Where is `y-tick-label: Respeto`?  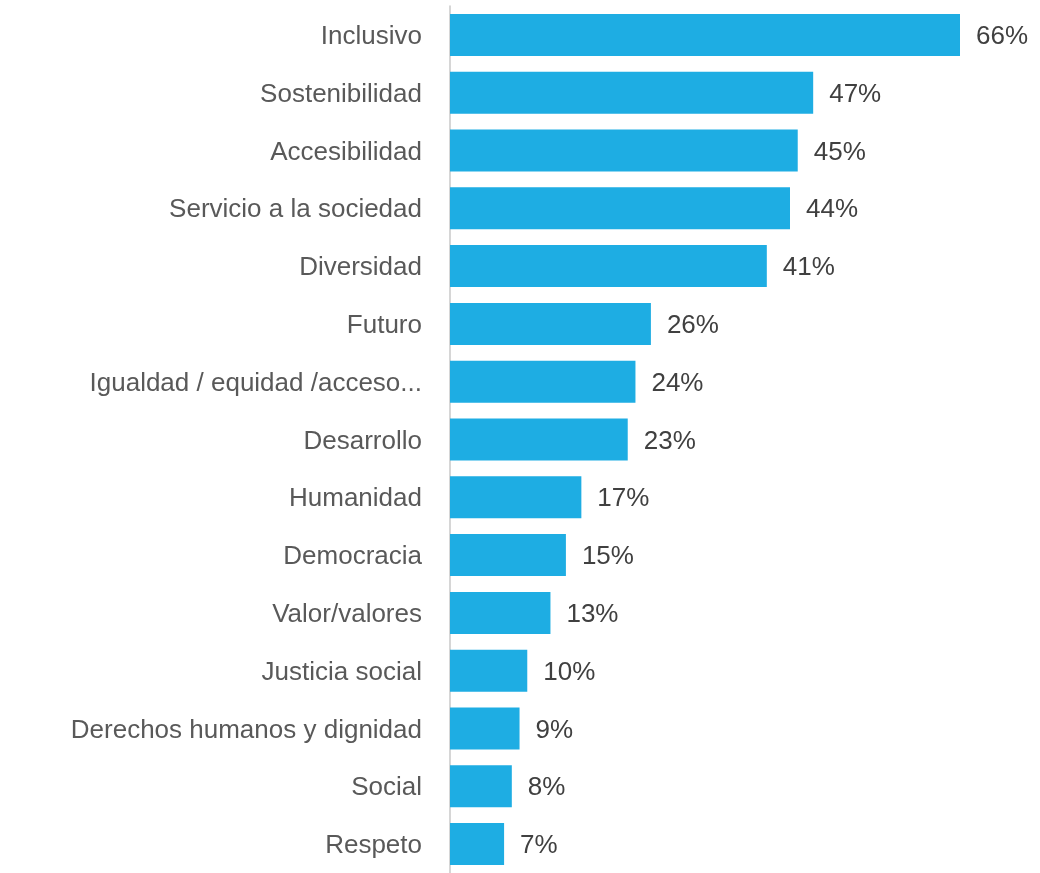
y-tick-label: Respeto is located at coordinates (373, 844).